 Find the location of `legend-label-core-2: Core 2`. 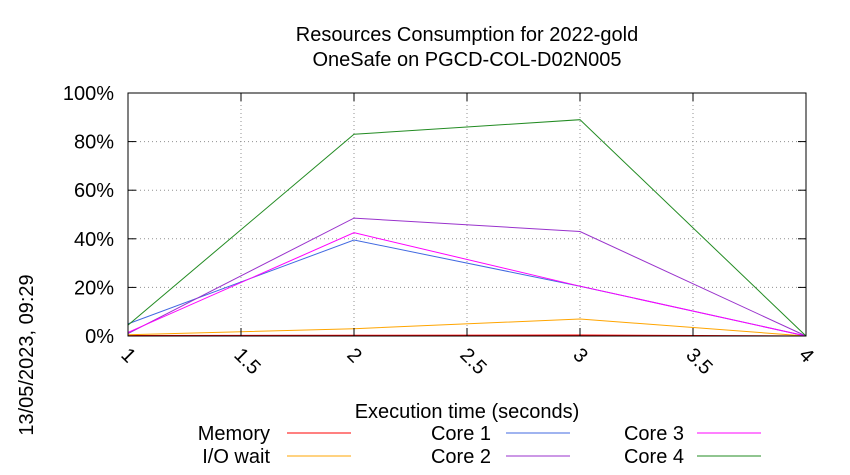

legend-label-core-2: Core 2 is located at coordinates (461, 457).